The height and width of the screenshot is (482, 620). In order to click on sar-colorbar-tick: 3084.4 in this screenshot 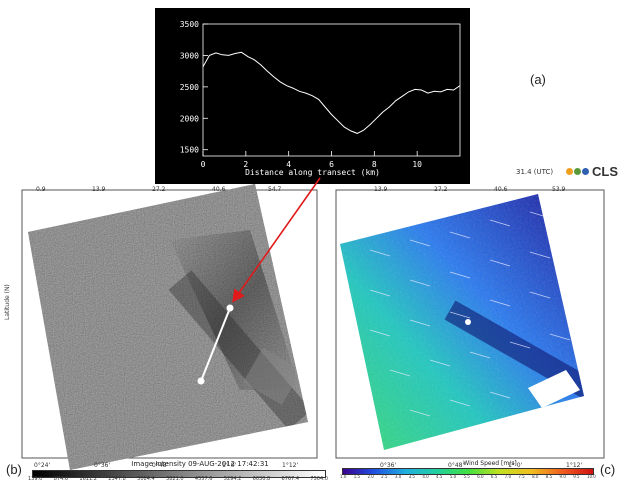, I will do `click(146, 479)`.